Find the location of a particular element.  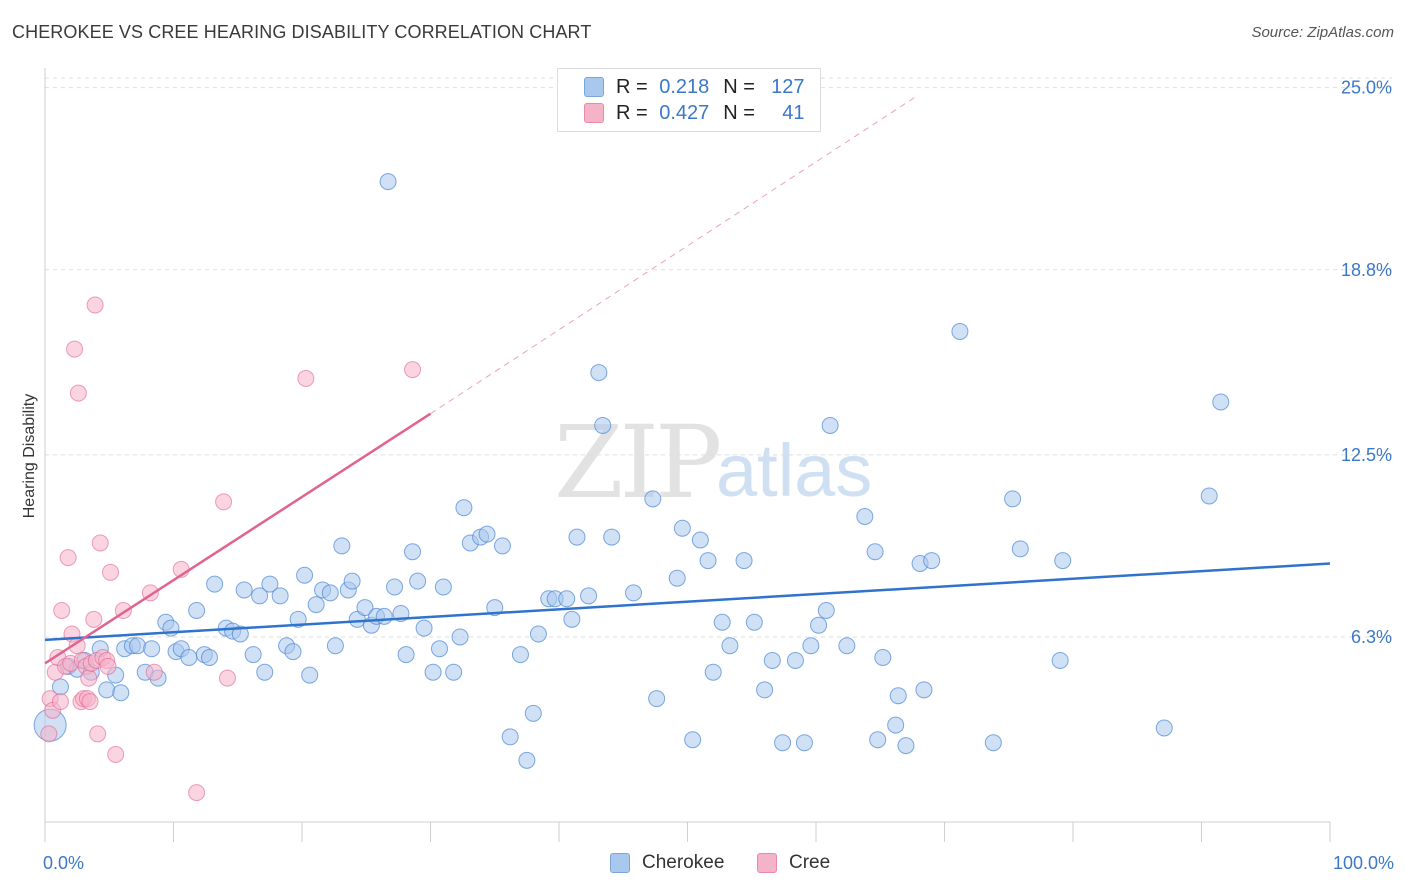

legend-swatch-cherokee is located at coordinates (594, 87).